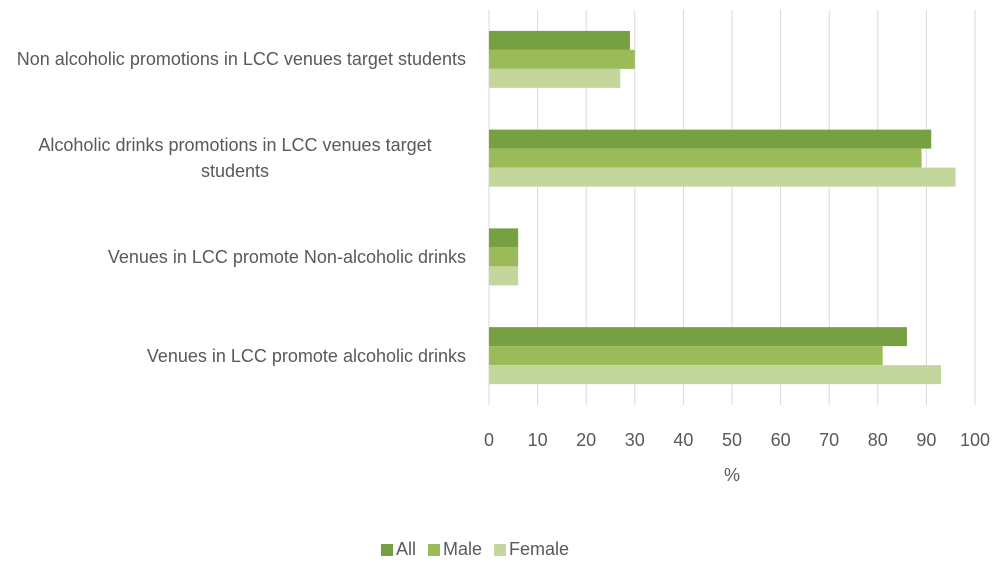  What do you see at coordinates (489, 440) in the screenshot?
I see `x-tick-label: 0` at bounding box center [489, 440].